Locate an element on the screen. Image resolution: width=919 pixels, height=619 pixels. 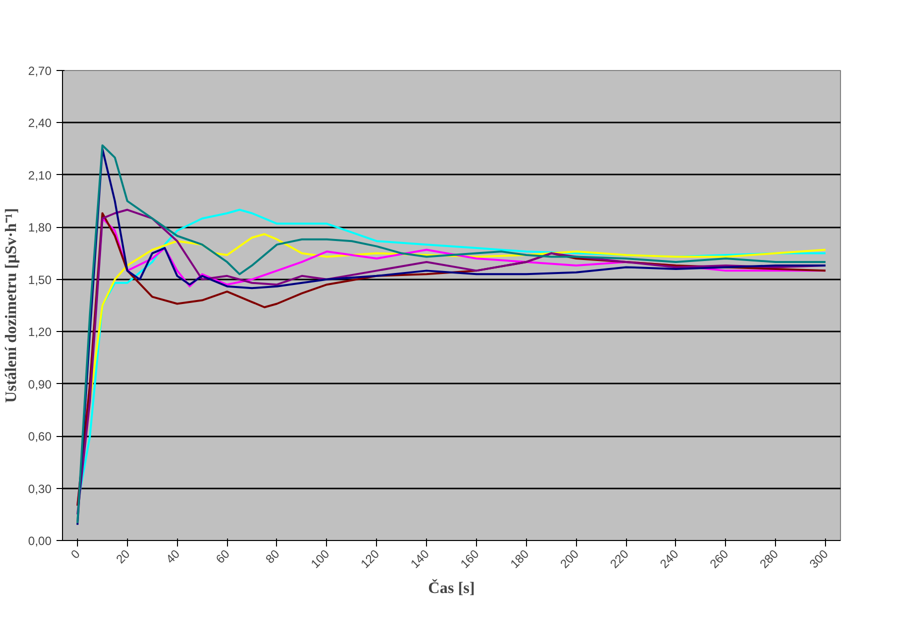
y-axis-title: Ustálení dozimetru [μSv·h⁻¹] is located at coordinates (11, 305).